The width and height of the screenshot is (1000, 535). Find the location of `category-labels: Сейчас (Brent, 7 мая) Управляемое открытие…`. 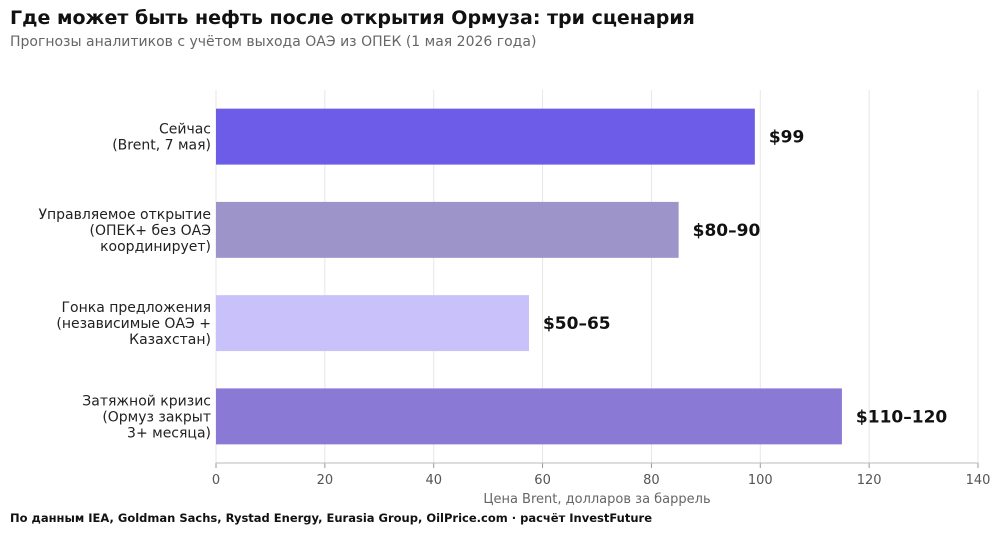

category-labels: Сейчас (Brent, 7 мая) Управляемое открытие… is located at coordinates (124, 282).